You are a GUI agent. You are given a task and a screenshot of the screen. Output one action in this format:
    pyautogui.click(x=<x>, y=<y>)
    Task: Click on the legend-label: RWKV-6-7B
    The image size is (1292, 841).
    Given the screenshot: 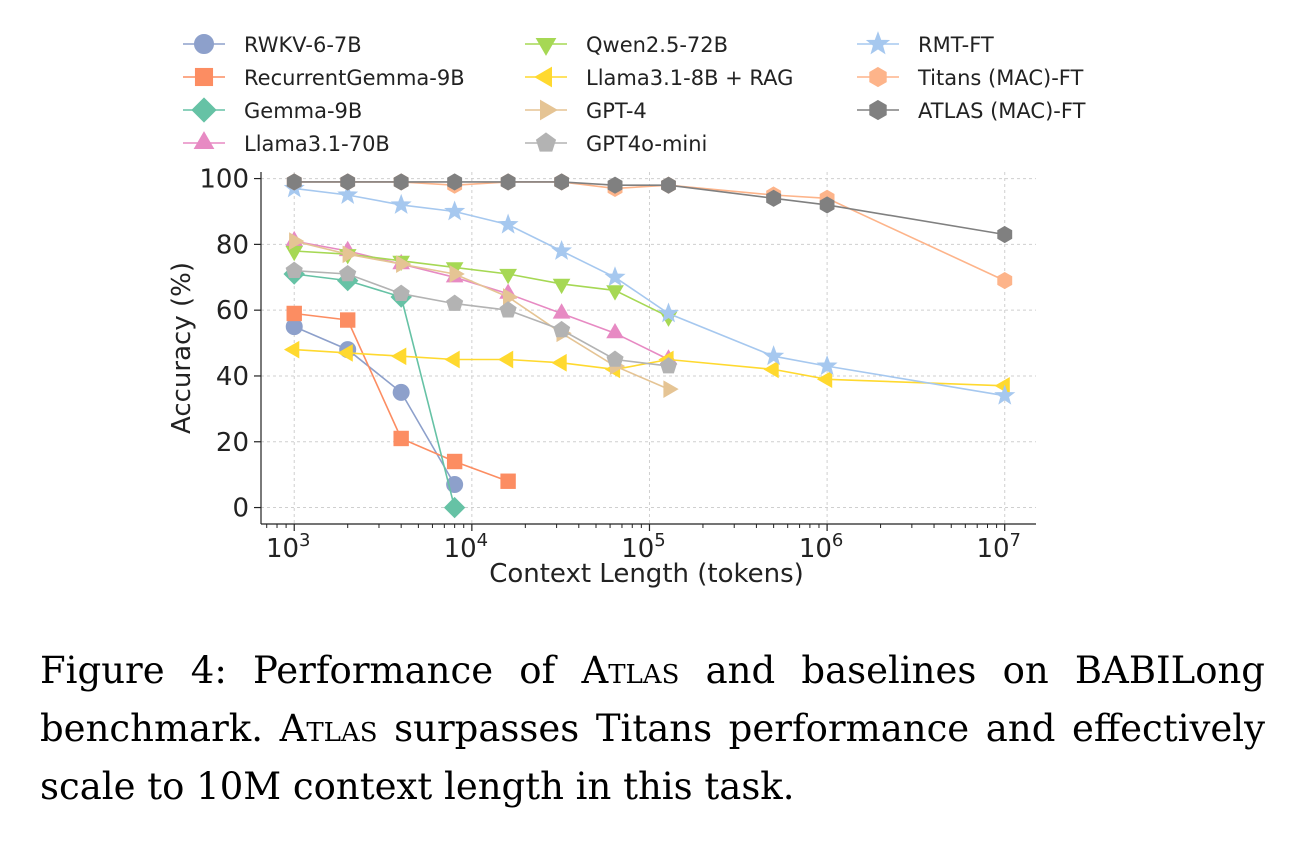 What is the action you would take?
    pyautogui.click(x=303, y=45)
    